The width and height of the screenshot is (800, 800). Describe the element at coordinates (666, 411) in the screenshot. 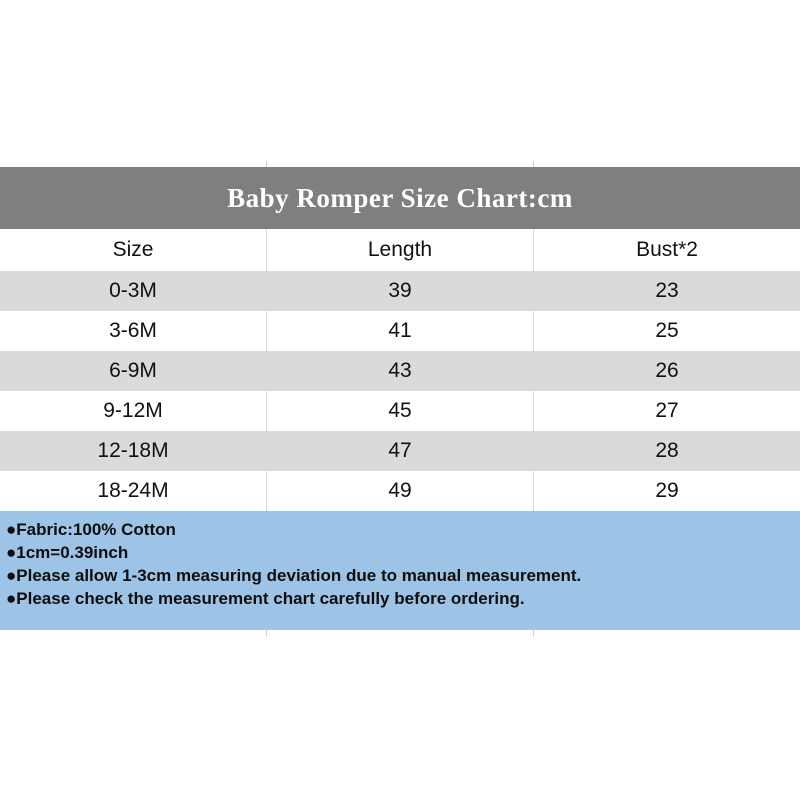

I see `bust-cell: 27` at that location.